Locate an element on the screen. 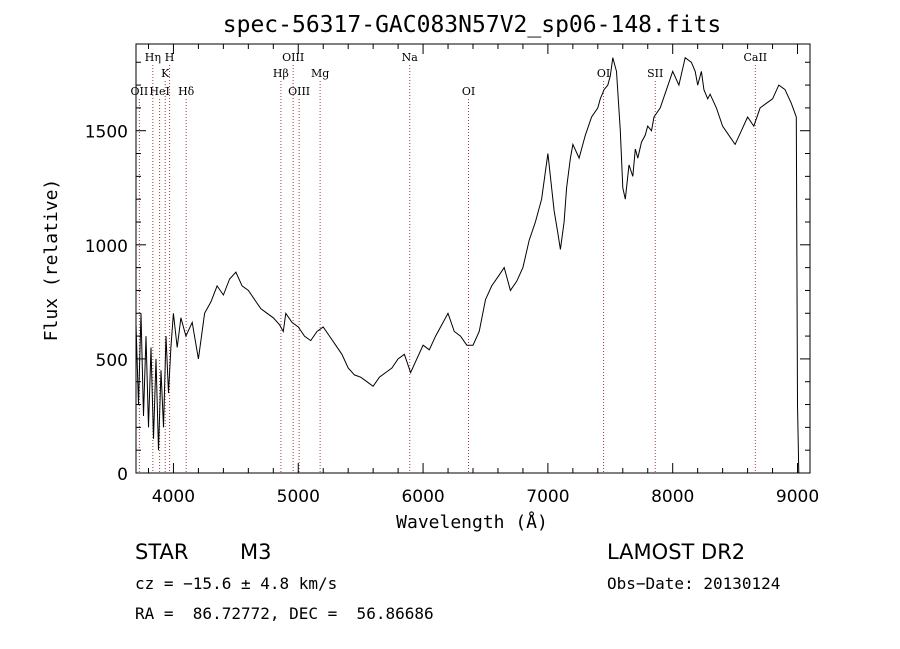  marker-label: Mg is located at coordinates (320, 73).